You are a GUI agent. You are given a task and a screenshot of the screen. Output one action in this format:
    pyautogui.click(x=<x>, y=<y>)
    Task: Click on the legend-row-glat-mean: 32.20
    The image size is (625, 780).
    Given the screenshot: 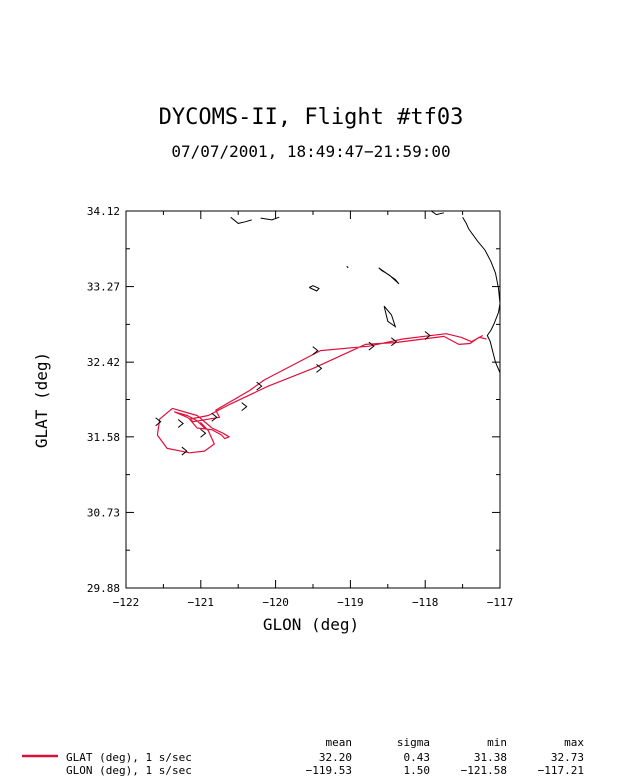 What is the action you would take?
    pyautogui.click(x=335, y=757)
    